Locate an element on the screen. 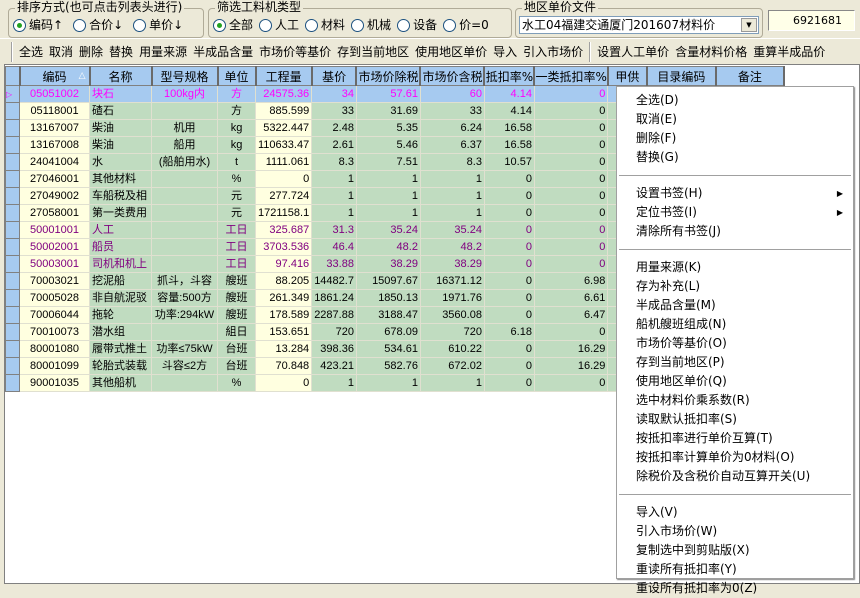 The image size is (860, 598). menu-item: 按抵扣率进行单价互算(T) is located at coordinates (735, 438).